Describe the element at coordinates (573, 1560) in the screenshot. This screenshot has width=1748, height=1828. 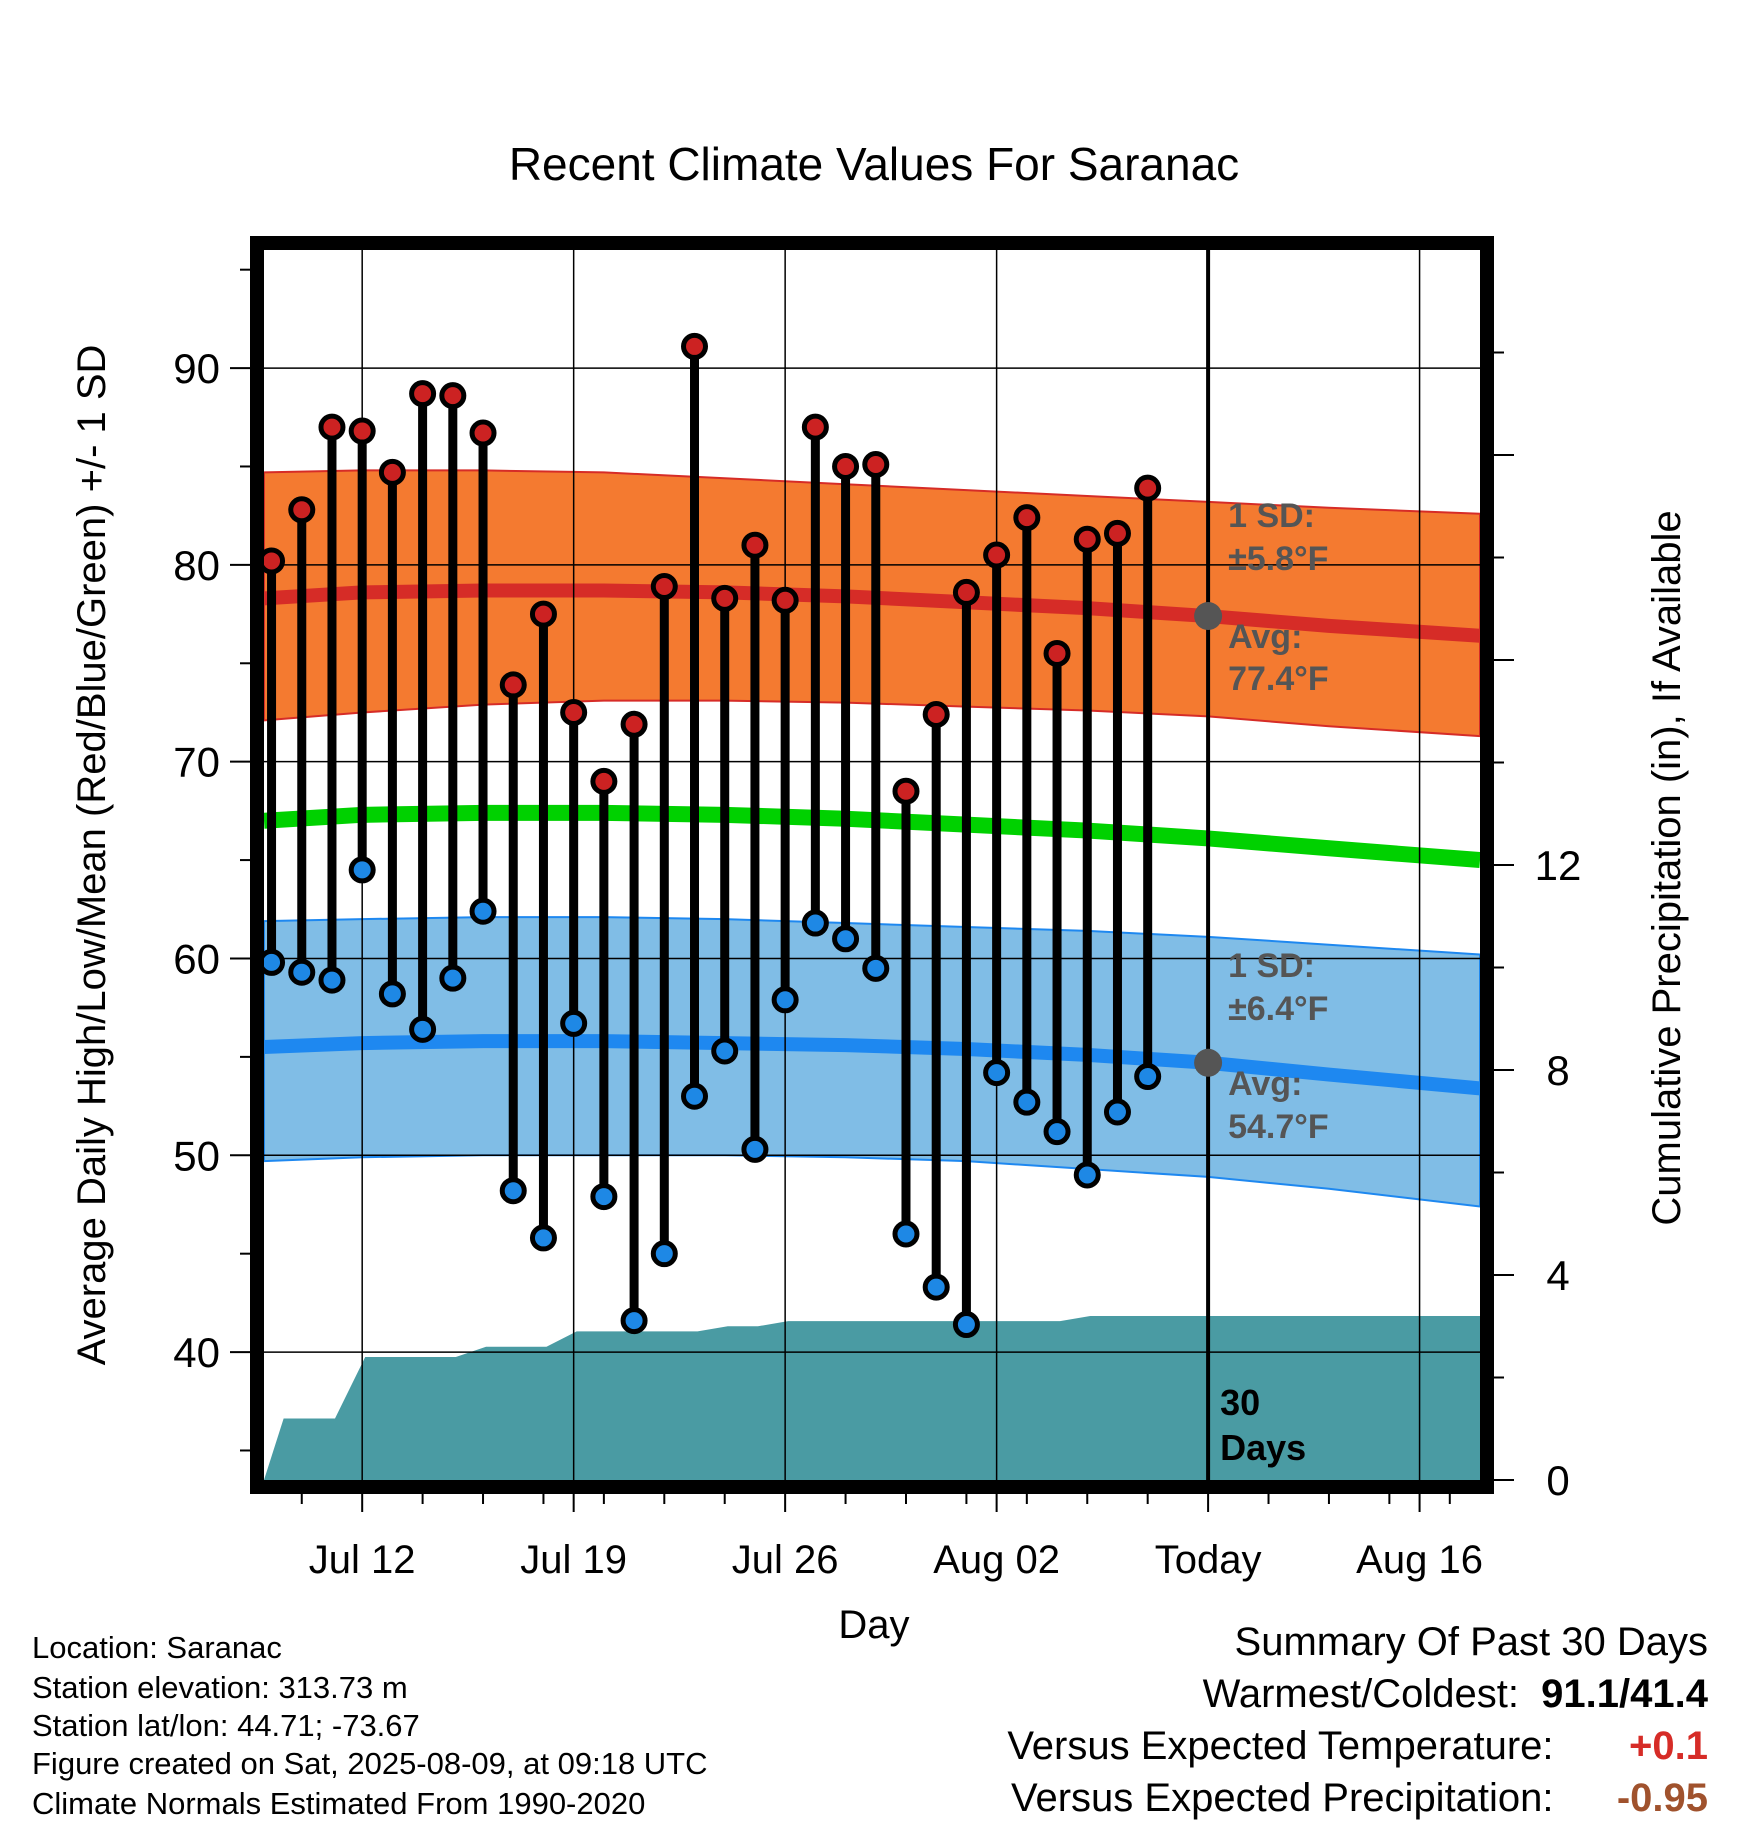
I see `x-tick-label: Jul 19` at that location.